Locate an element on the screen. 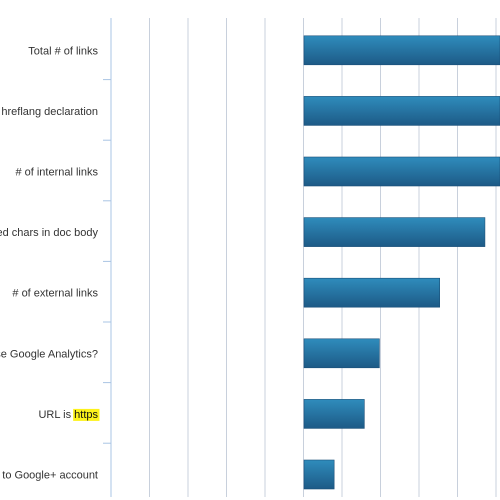  category-axis is located at coordinates (107, 257).